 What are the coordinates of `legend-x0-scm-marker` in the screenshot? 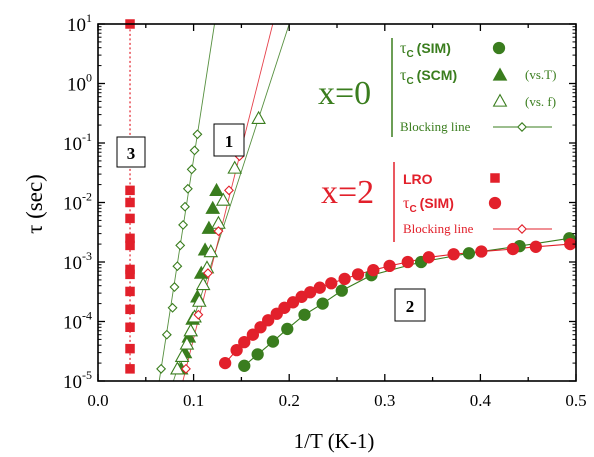 It's located at (500, 74).